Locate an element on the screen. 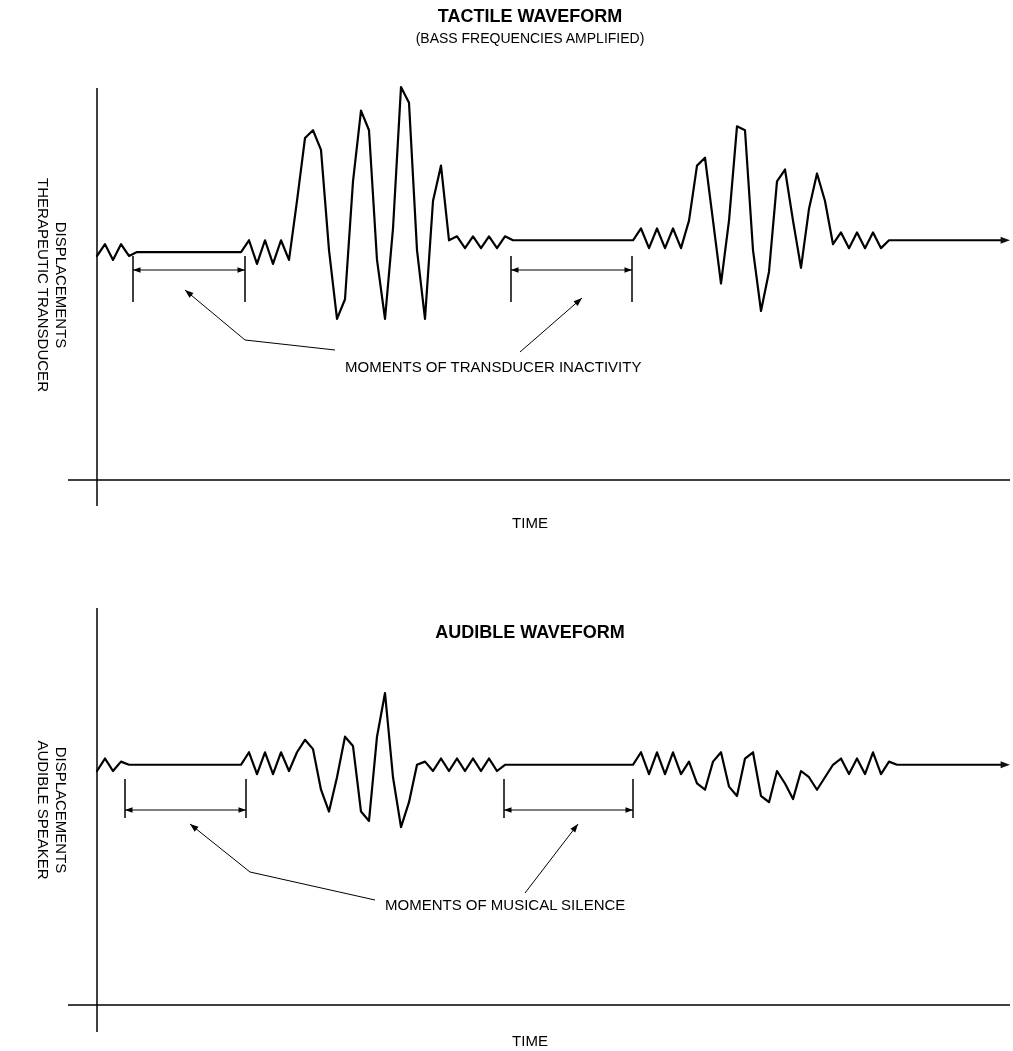  annotation: MOMENTS OF MUSICAL SILENCE is located at coordinates (505, 904).